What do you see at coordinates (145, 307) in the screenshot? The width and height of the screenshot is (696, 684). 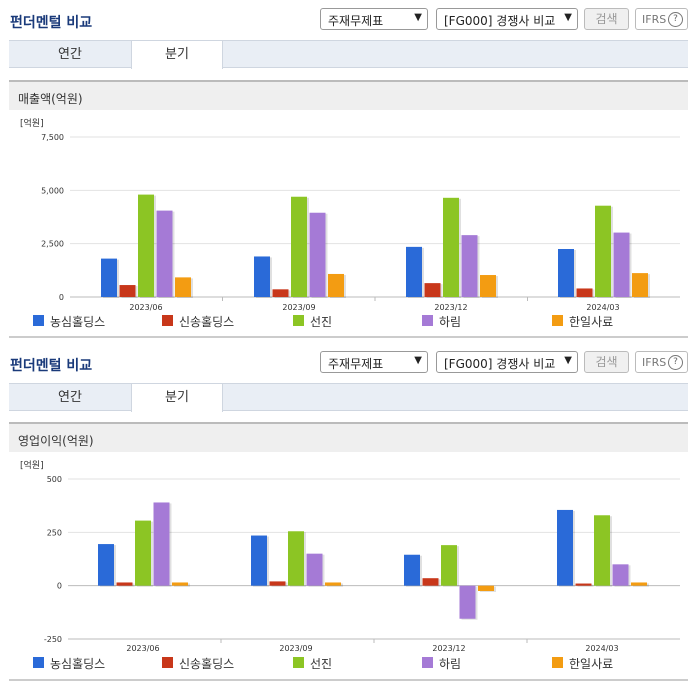 I see `x-tick-label: 2023/06` at bounding box center [145, 307].